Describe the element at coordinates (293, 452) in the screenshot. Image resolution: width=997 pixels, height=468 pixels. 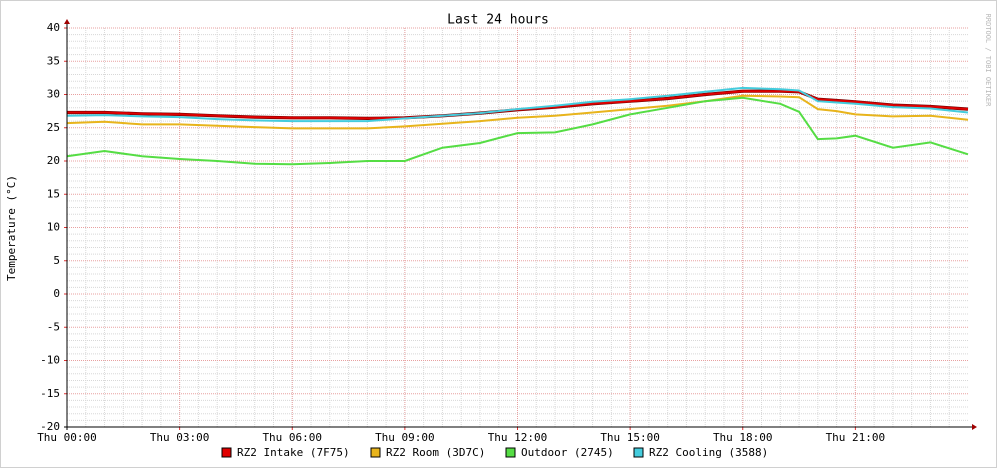
I see `legend-label: RZ2 Intake (7F75)` at that location.